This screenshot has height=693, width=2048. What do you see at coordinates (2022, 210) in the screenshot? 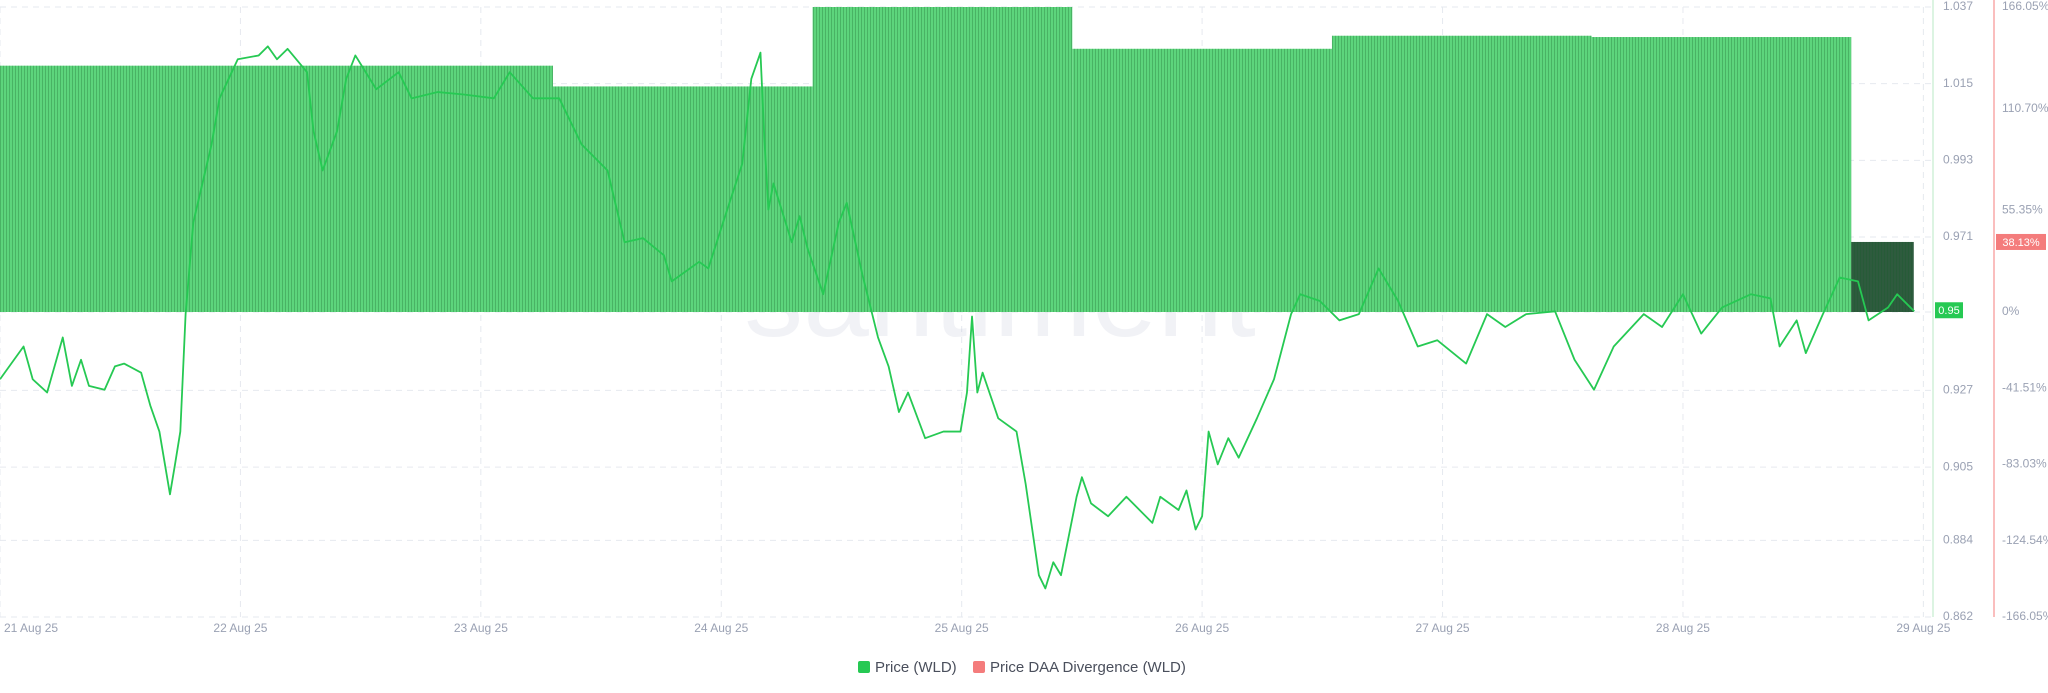
I see `y2-tick-label: 55.35%` at bounding box center [2022, 210].